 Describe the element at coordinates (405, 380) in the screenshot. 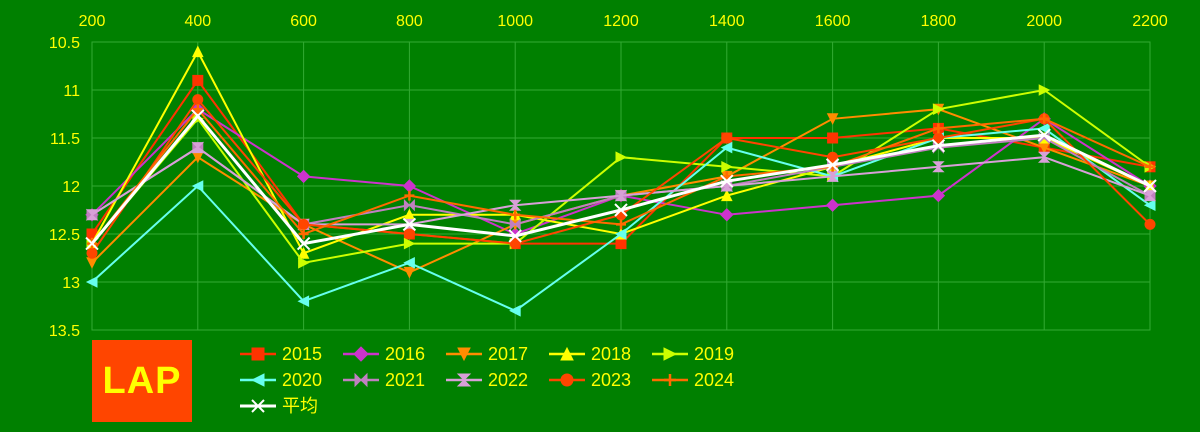

I see `legend-label: 2021` at that location.